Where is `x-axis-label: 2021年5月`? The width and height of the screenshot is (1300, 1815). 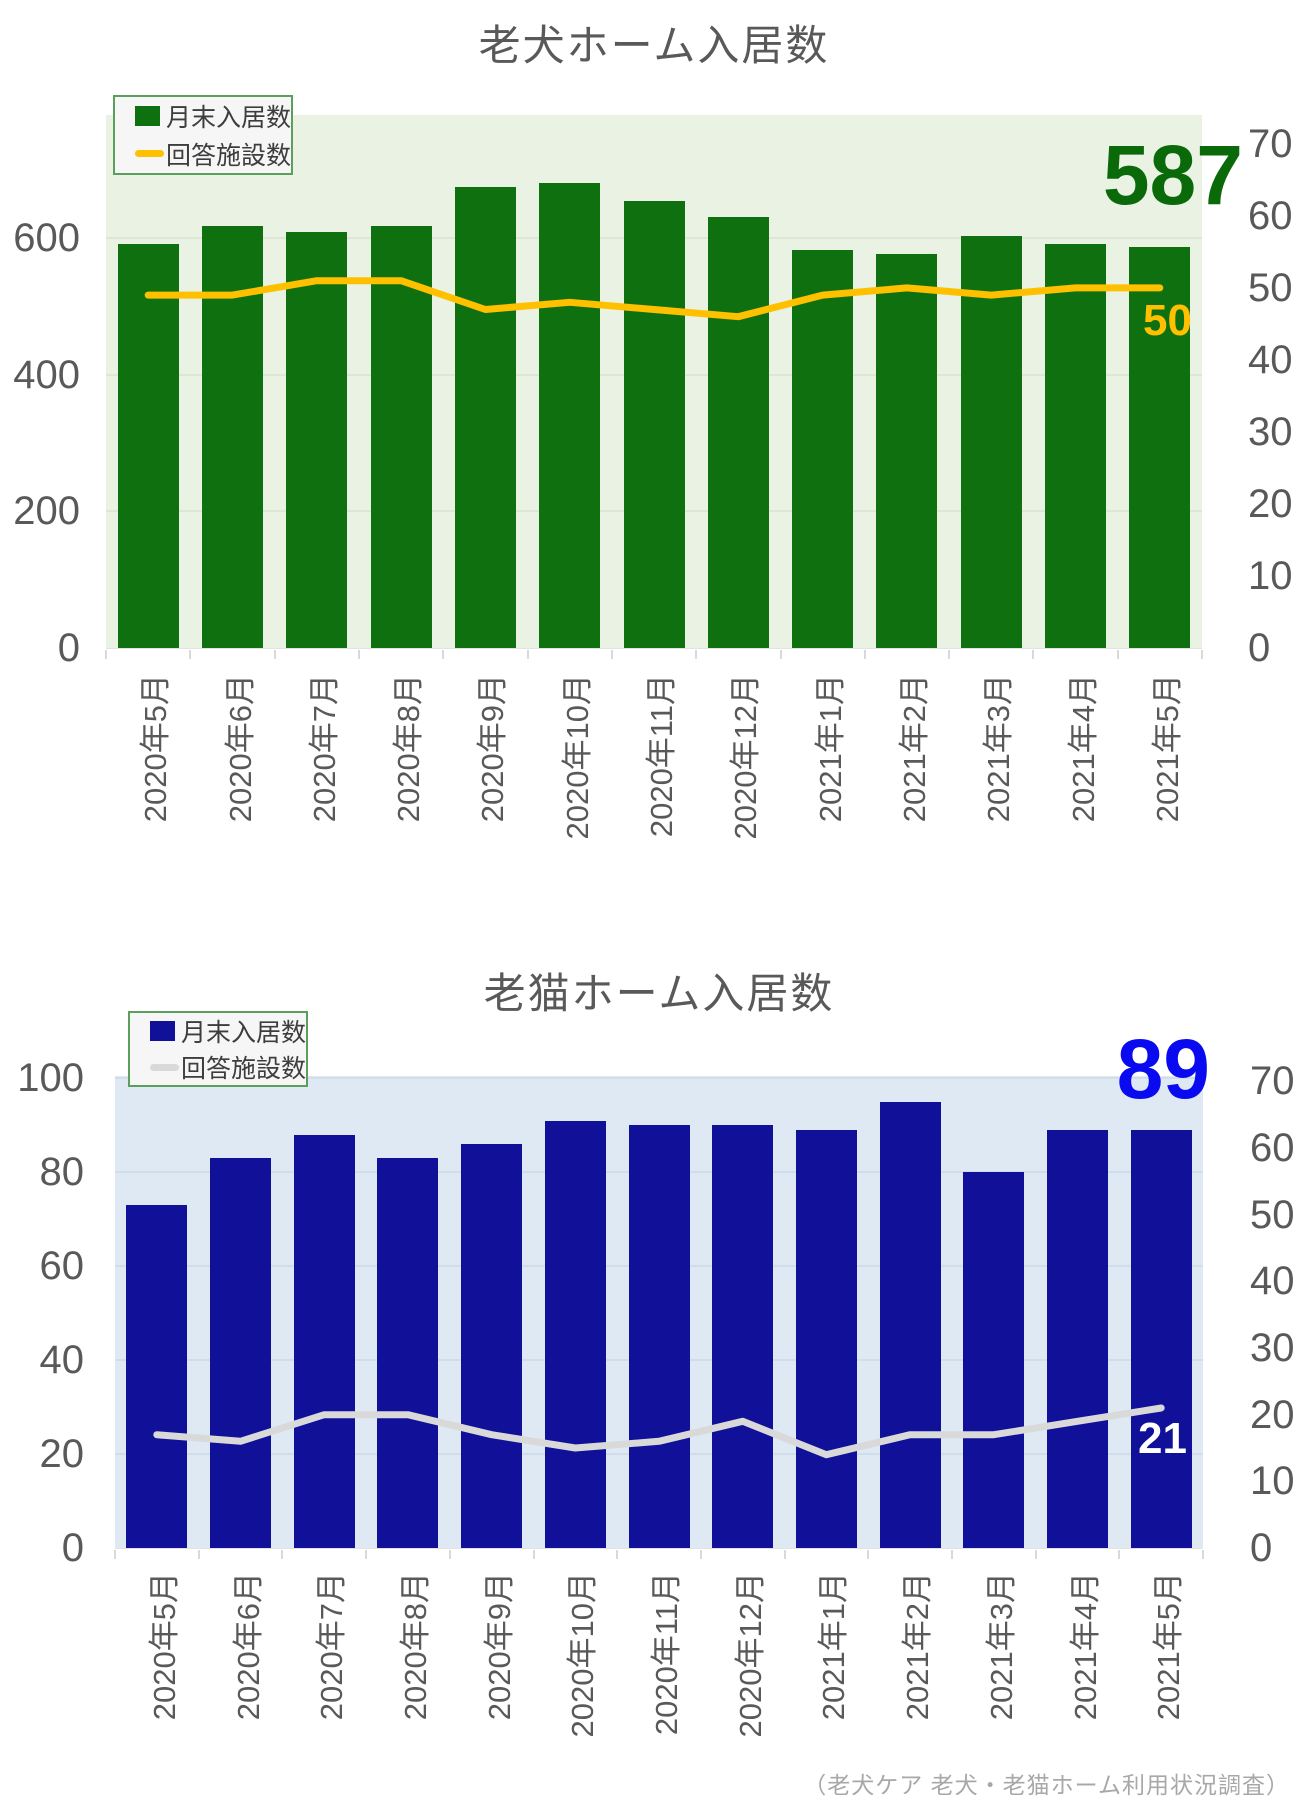
x-axis-label: 2021年5月 is located at coordinates (1167, 748).